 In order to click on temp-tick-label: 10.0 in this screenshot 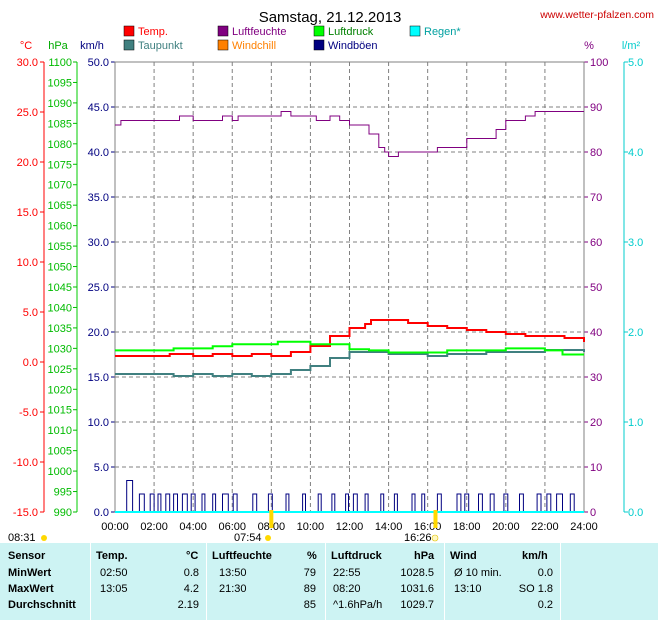, I will do `click(27, 263)`.